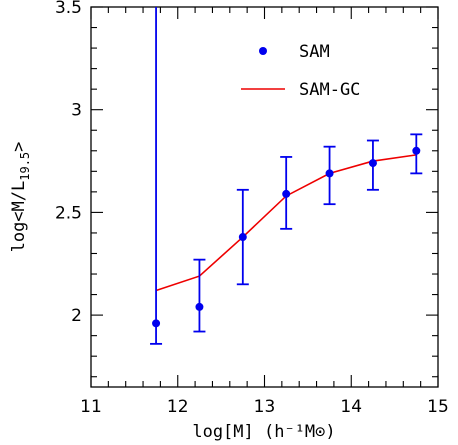 This screenshot has width=458, height=445. Describe the element at coordinates (329, 90) in the screenshot. I see `legend-label-sam-gc: SAM-GC` at that location.